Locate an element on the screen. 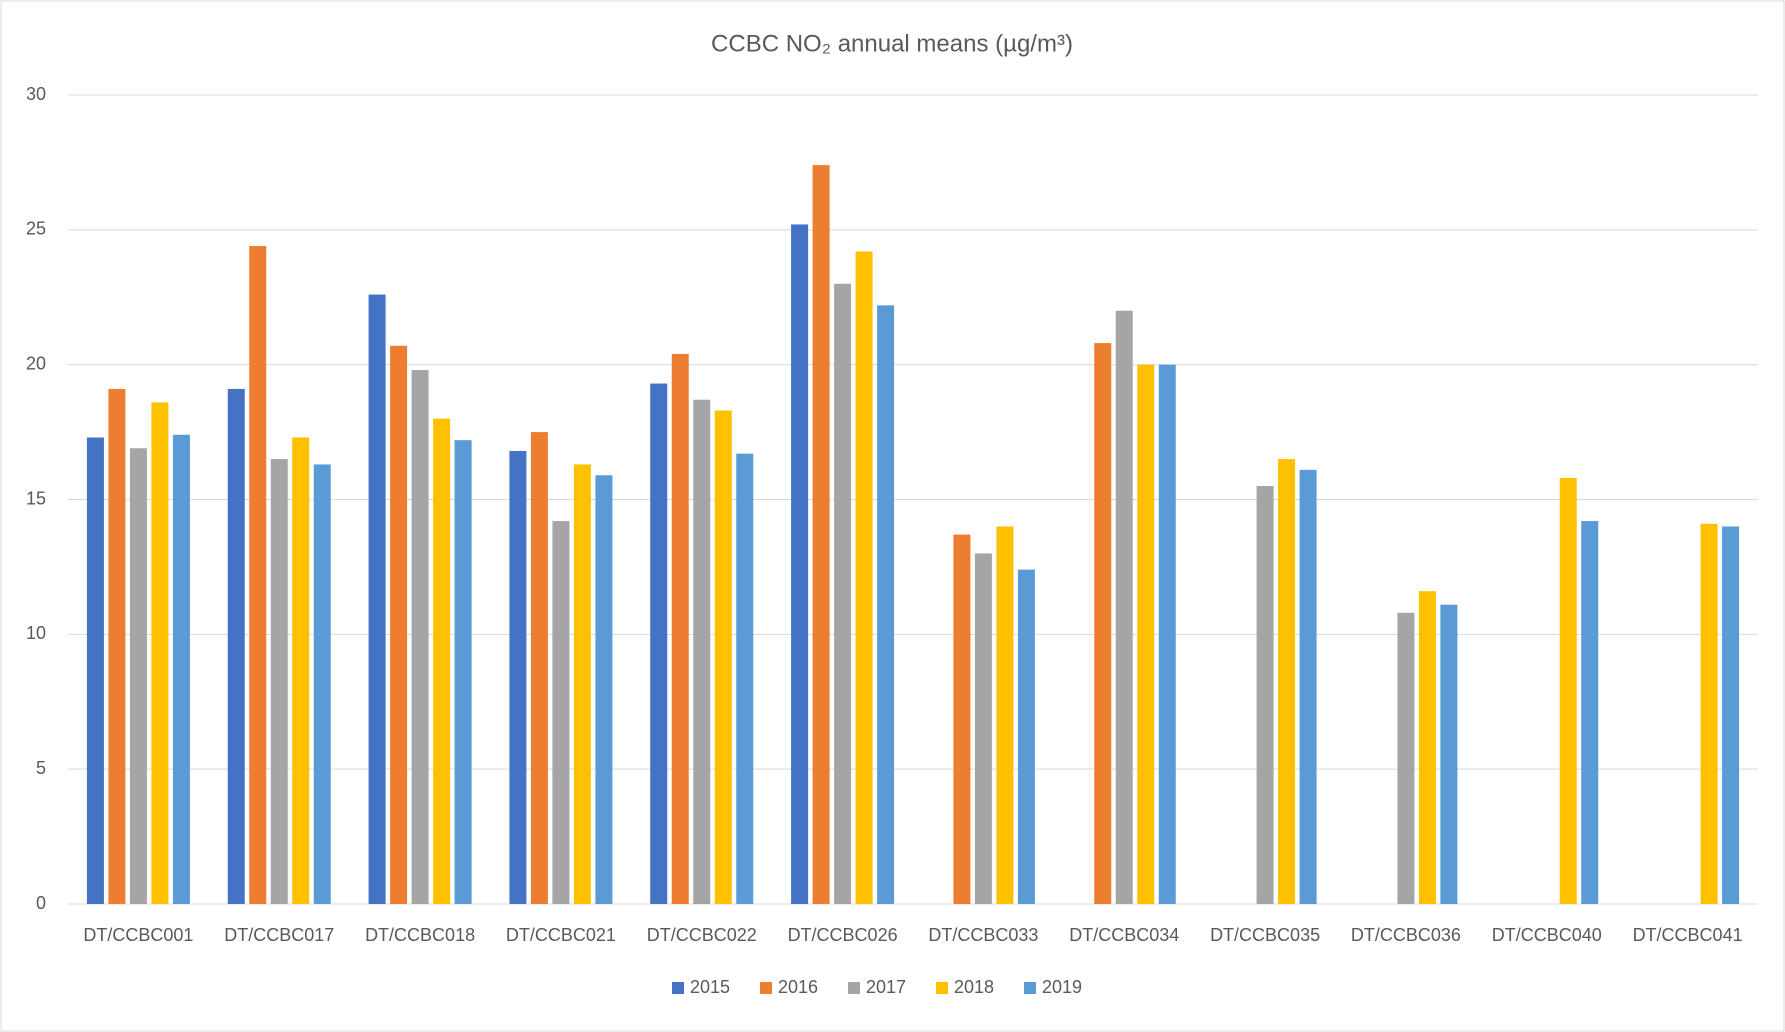 The image size is (1785, 1032). x-tick-label: DT/CCBC034 is located at coordinates (1124, 935).